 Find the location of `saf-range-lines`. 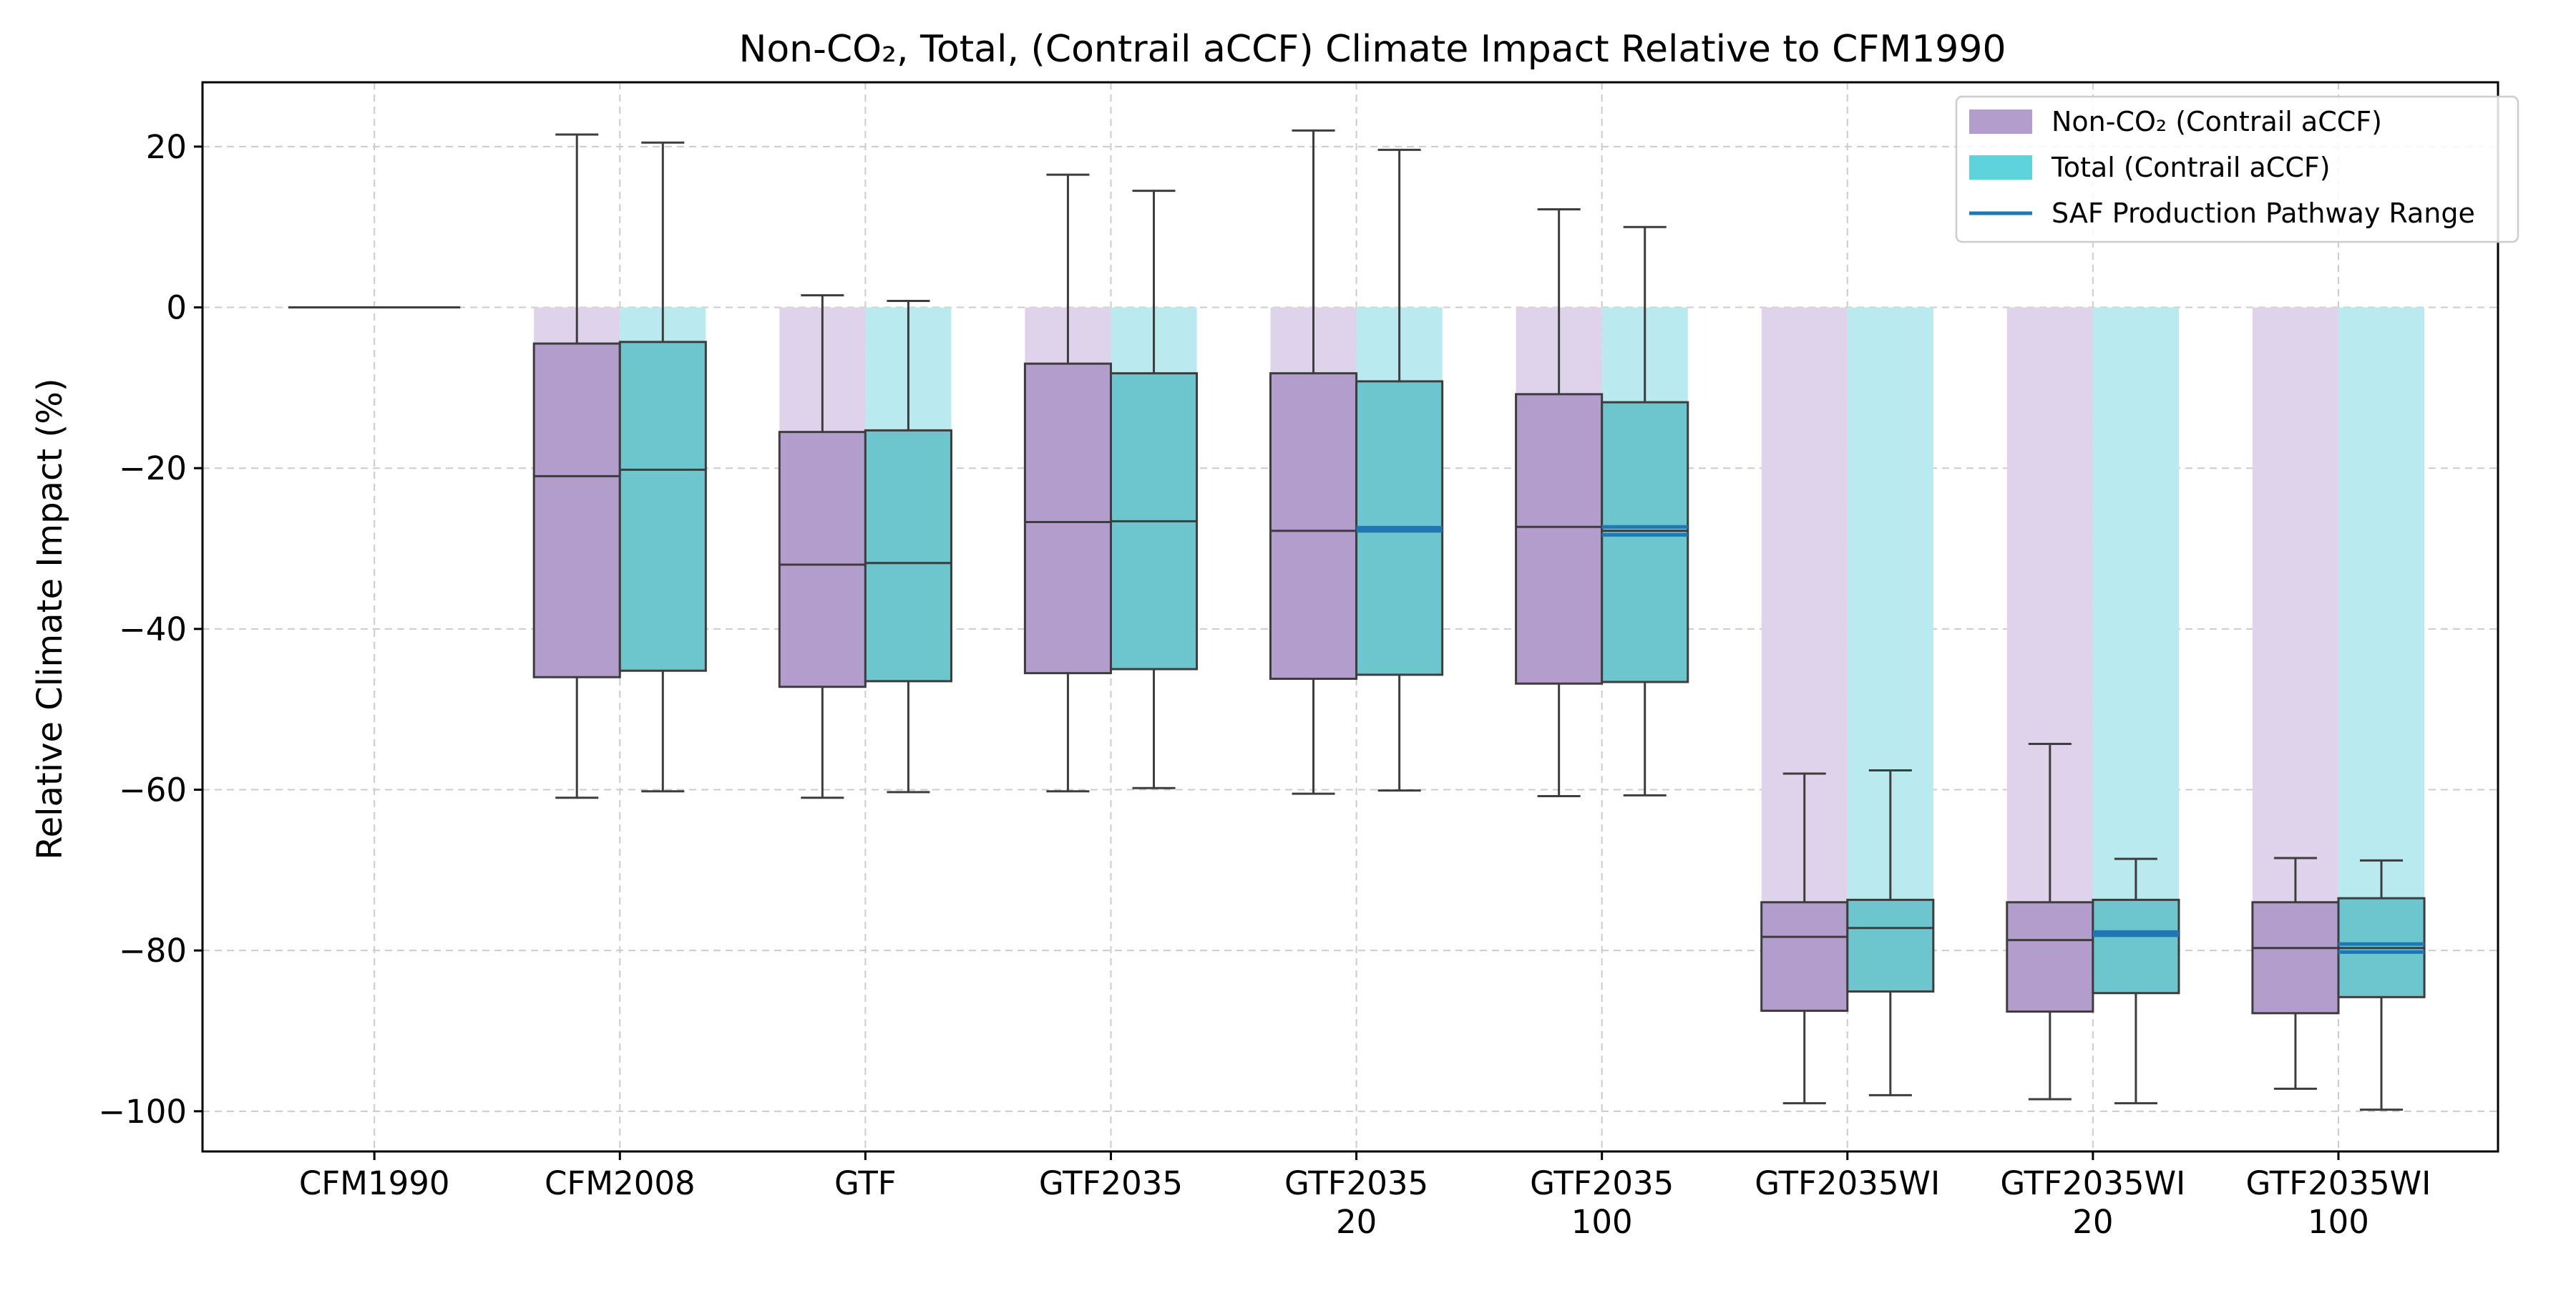

saf-range-lines is located at coordinates (1890, 739).